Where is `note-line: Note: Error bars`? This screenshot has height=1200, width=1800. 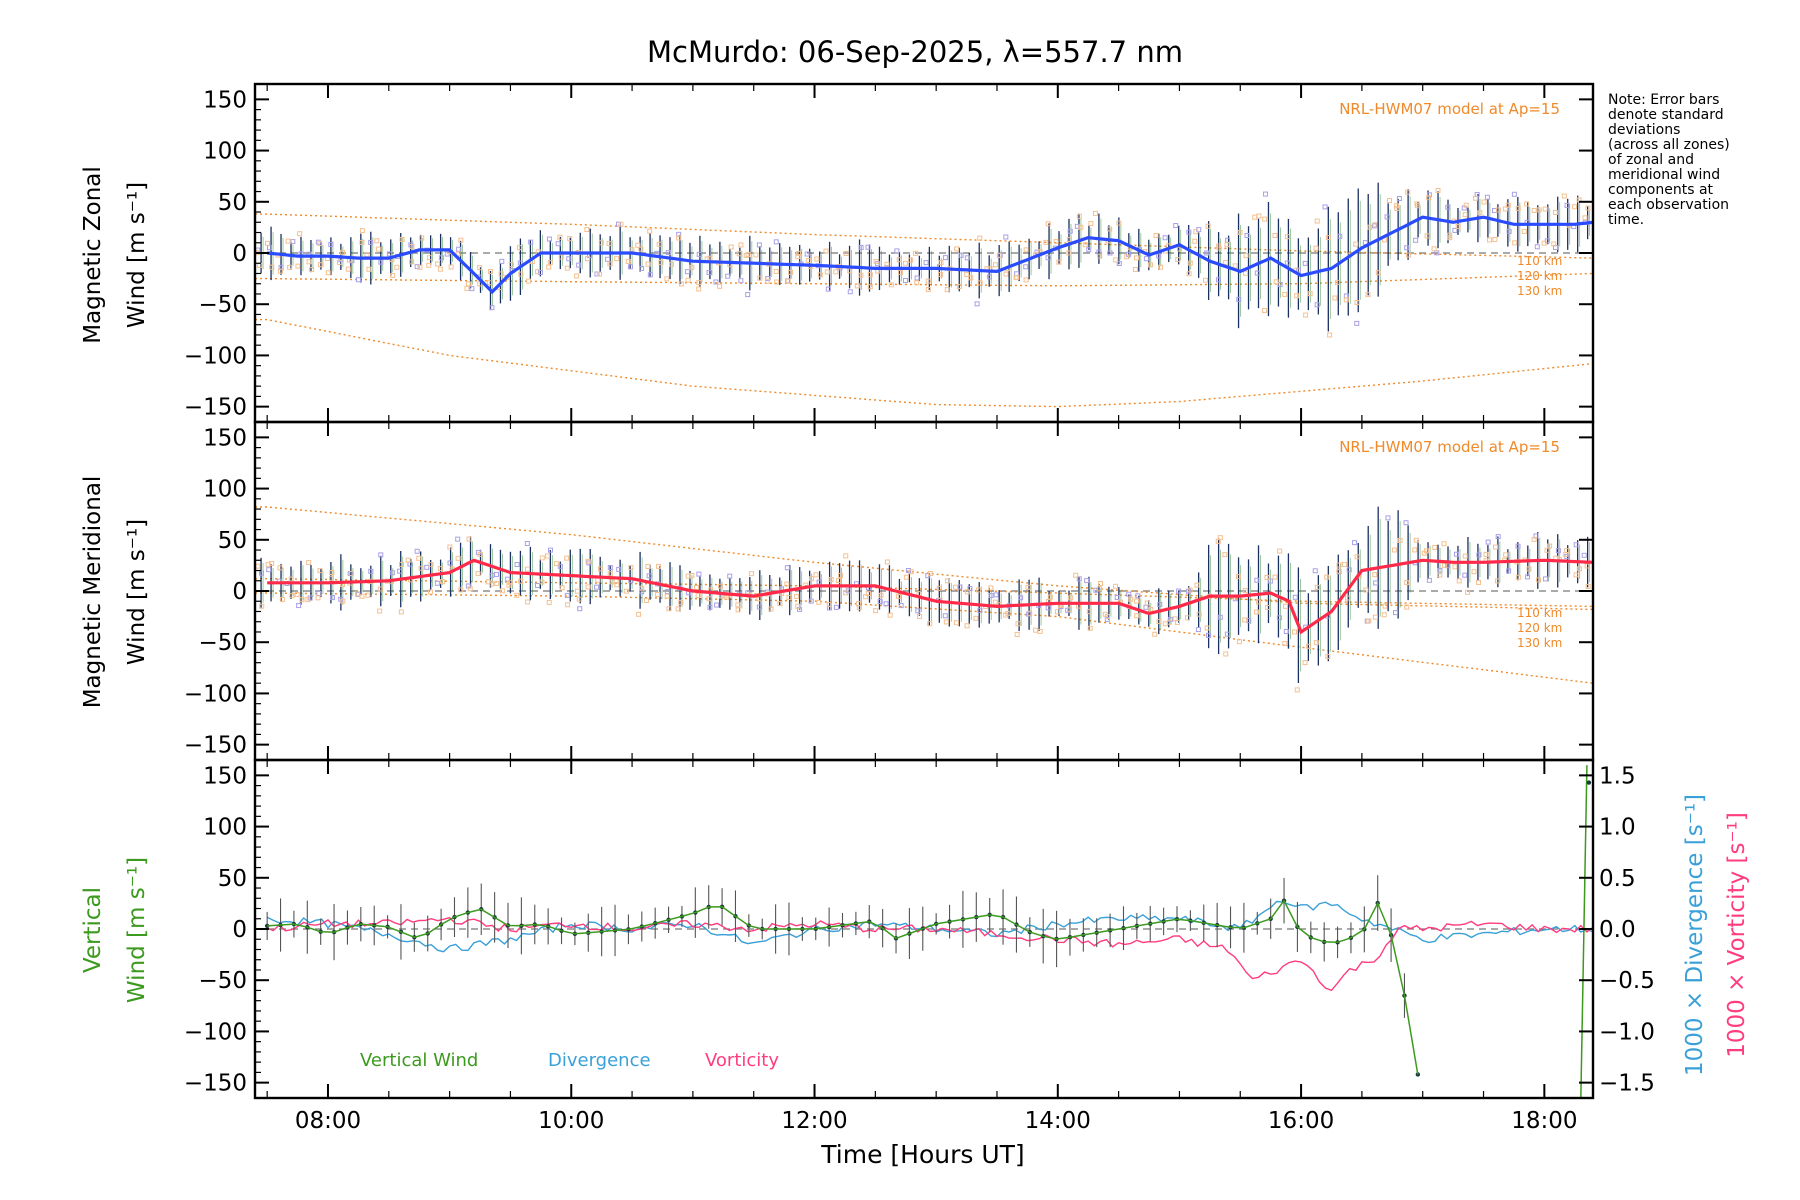
note-line: Note: Error bars is located at coordinates (1663, 100).